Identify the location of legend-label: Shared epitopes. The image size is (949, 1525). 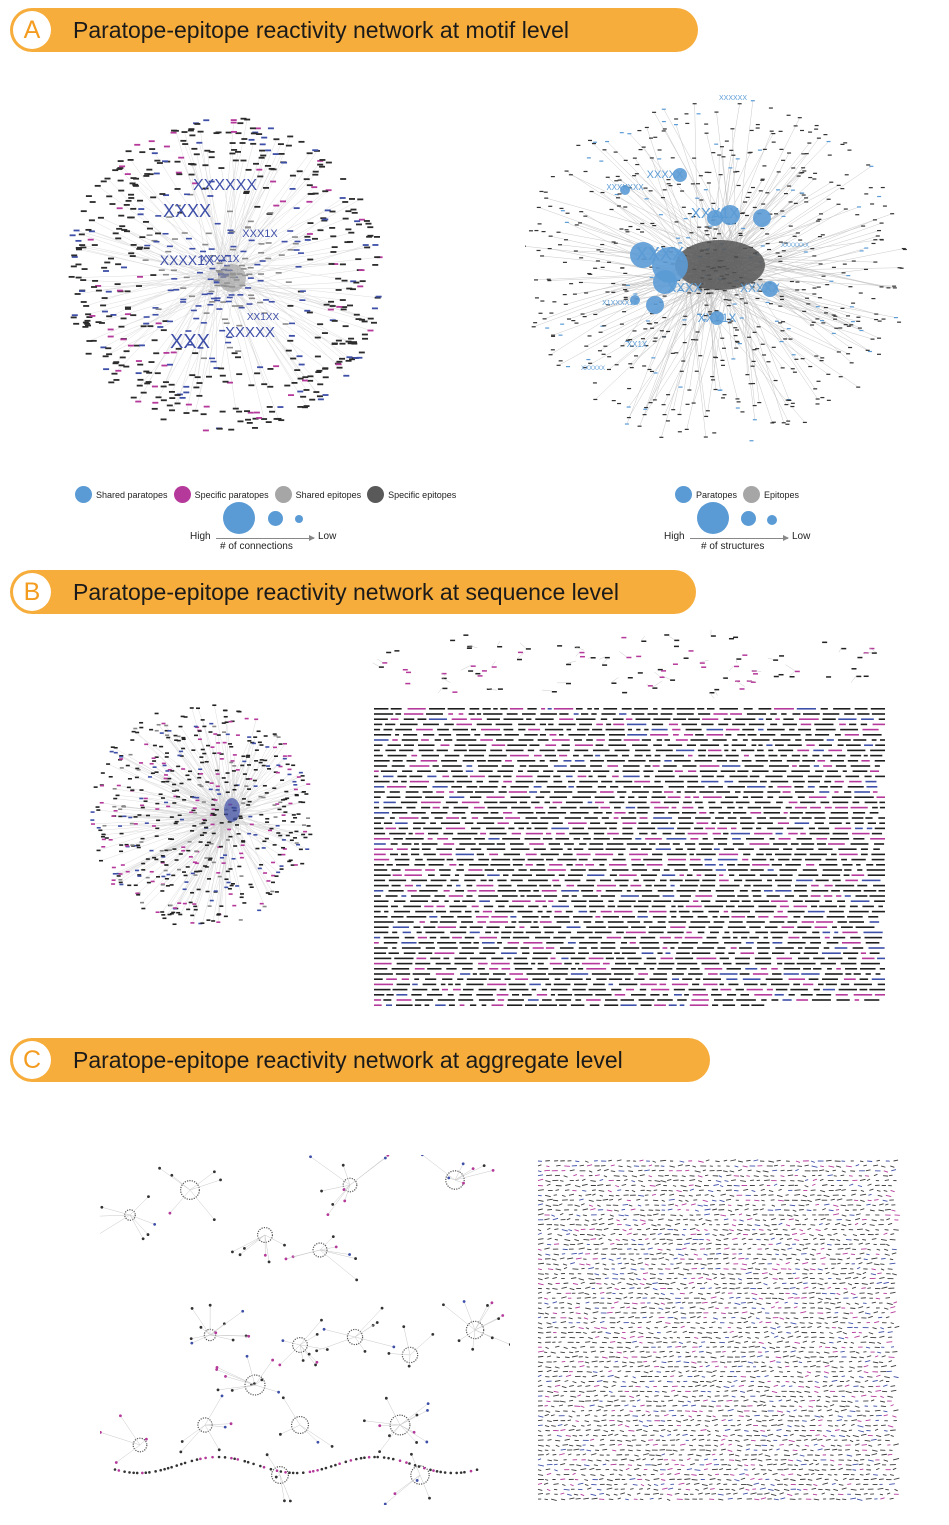
(328, 494).